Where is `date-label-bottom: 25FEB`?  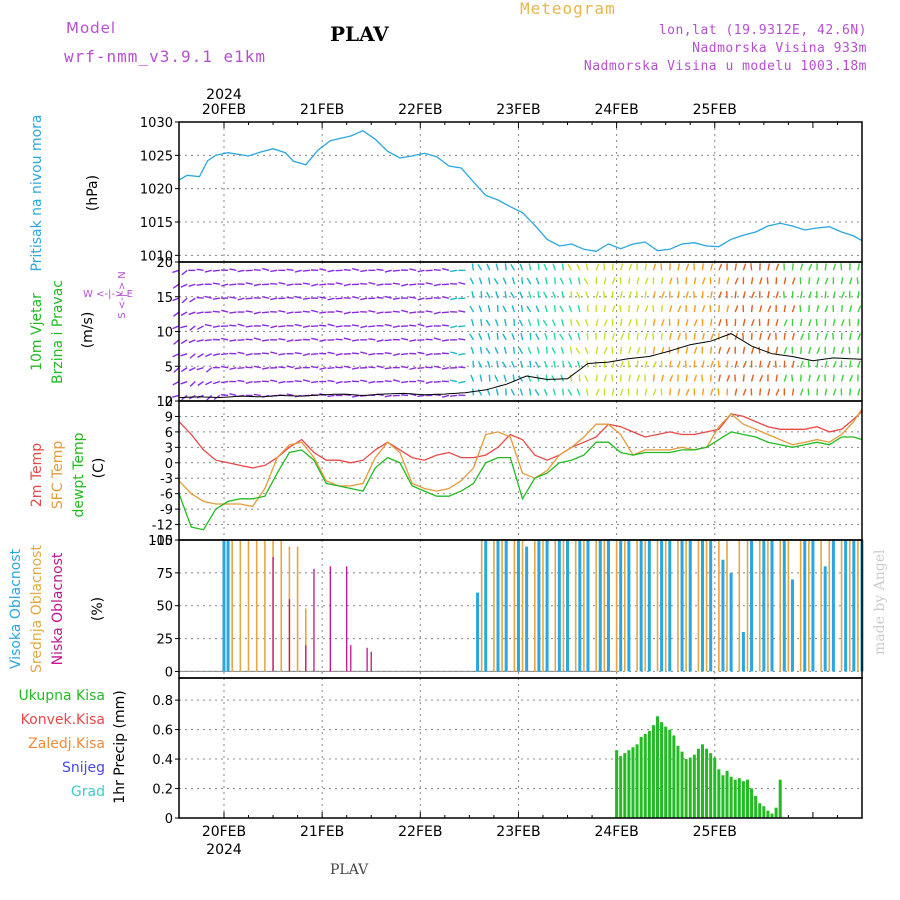 date-label-bottom: 25FEB is located at coordinates (715, 832).